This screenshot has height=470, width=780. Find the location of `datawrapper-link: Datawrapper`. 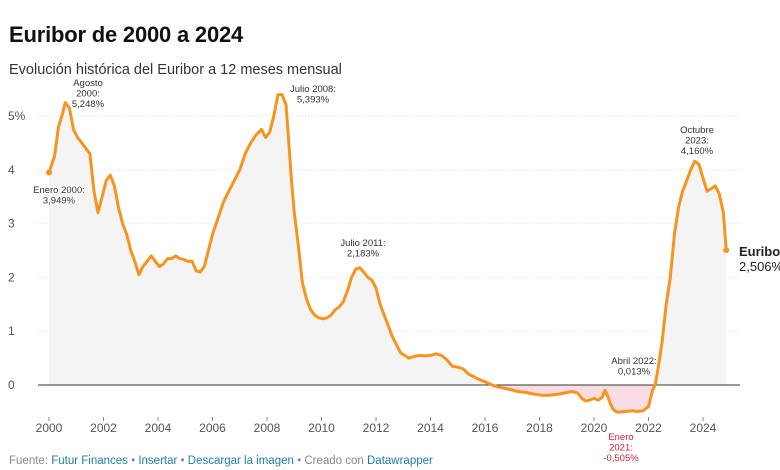

datawrapper-link: Datawrapper is located at coordinates (400, 461).